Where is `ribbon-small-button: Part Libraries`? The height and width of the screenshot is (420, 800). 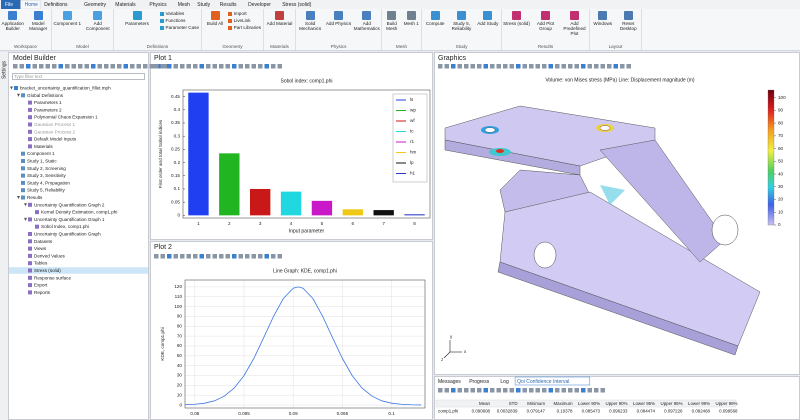 ribbon-small-button: Part Libraries is located at coordinates (244, 27).